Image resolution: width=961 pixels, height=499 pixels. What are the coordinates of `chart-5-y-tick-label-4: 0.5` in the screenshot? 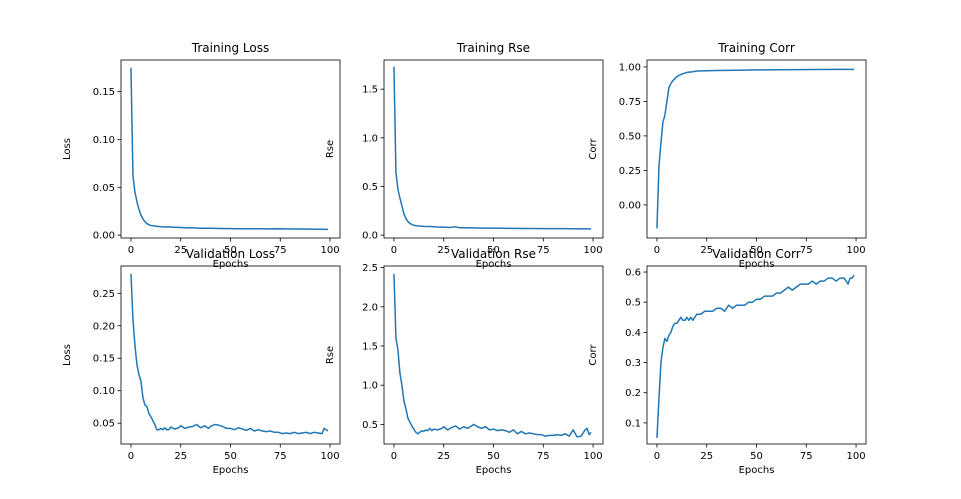 It's located at (633, 303).